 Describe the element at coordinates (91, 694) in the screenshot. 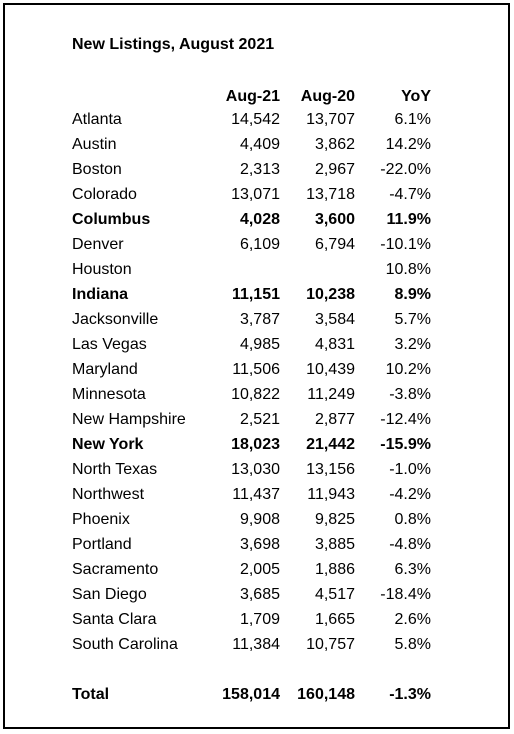

I see `total-city: Total` at that location.